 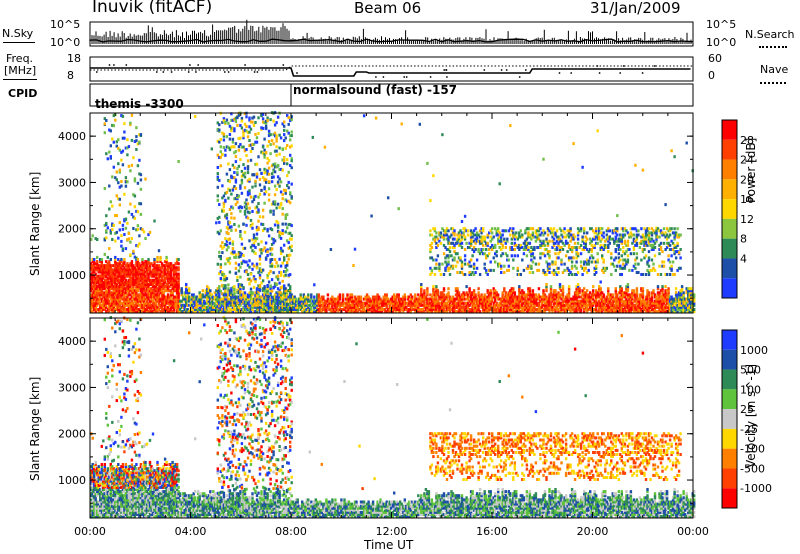 What do you see at coordinates (18, 33) in the screenshot?
I see `nsky-label: N.Sky` at bounding box center [18, 33].